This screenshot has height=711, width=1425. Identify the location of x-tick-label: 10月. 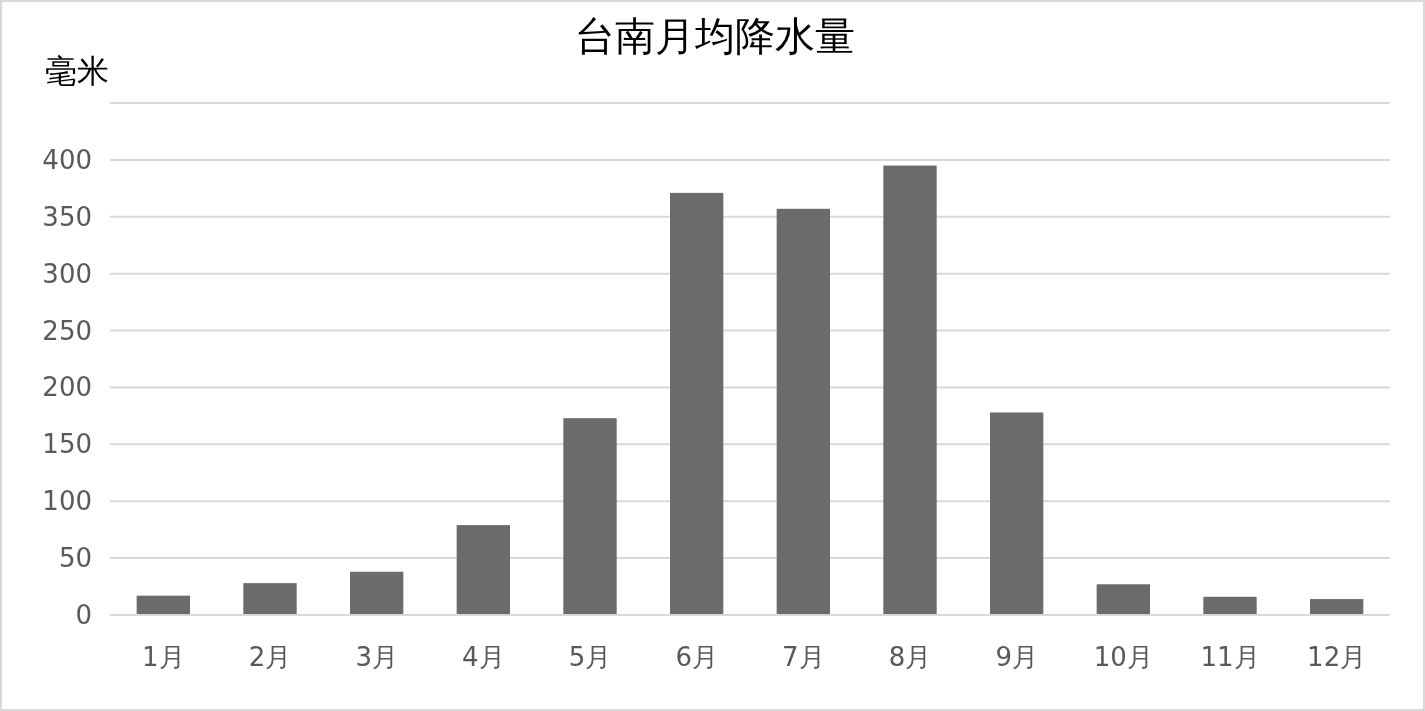
(1123, 657).